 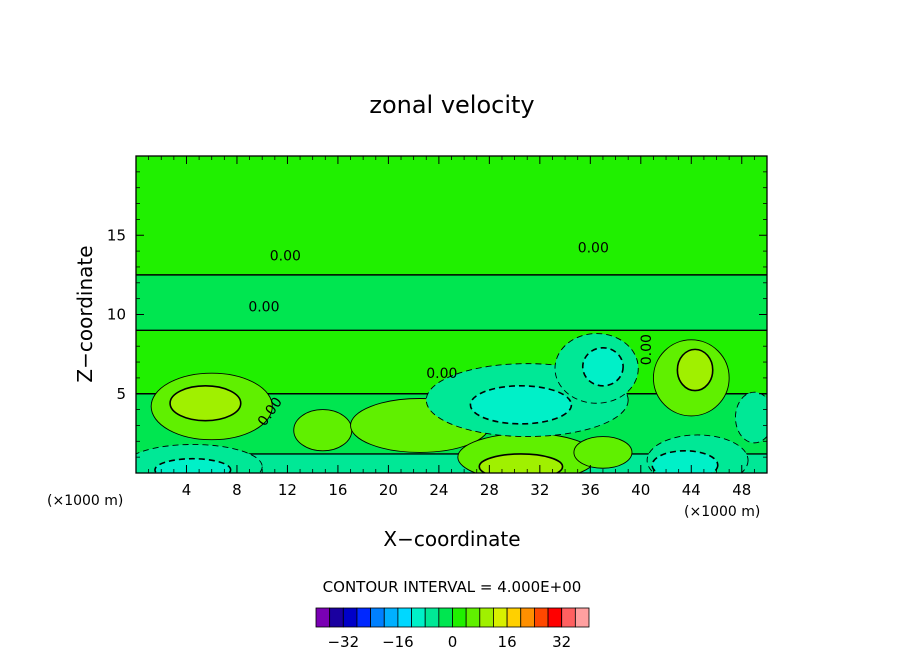 What do you see at coordinates (438, 490) in the screenshot?
I see `x-tick-label: 24` at bounding box center [438, 490].